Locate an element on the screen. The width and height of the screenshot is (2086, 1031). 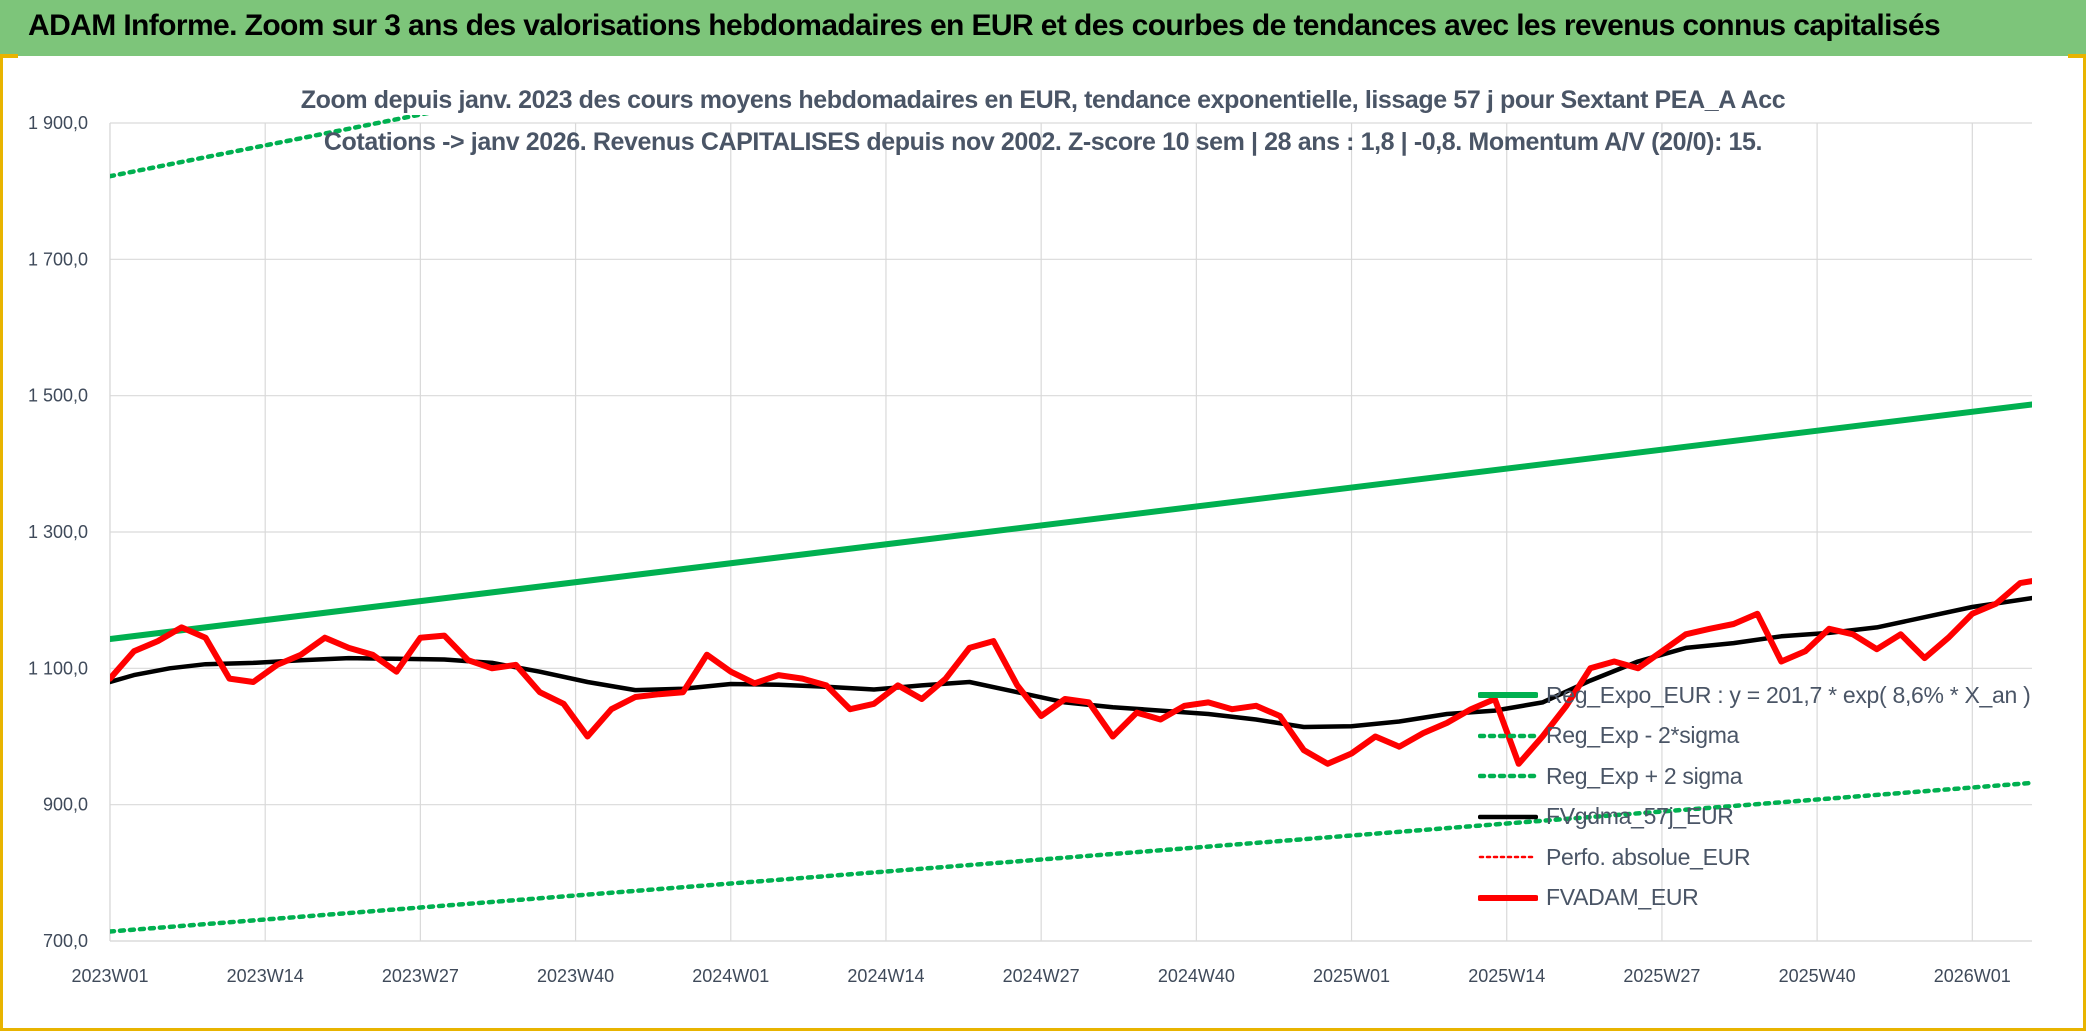
x-tick-label: 2023W40 is located at coordinates (575, 976).